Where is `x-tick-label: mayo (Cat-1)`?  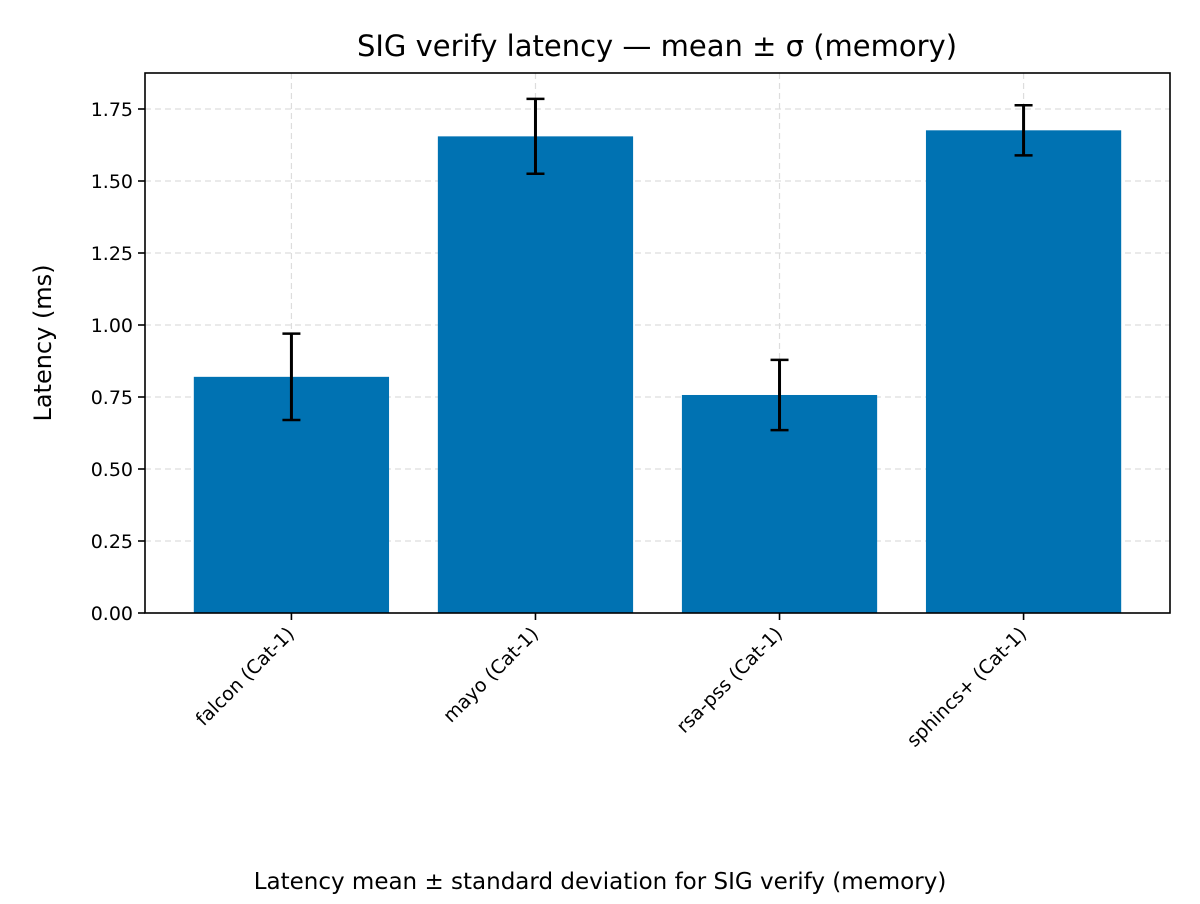
x-tick-label: mayo (Cat-1) is located at coordinates (491, 675).